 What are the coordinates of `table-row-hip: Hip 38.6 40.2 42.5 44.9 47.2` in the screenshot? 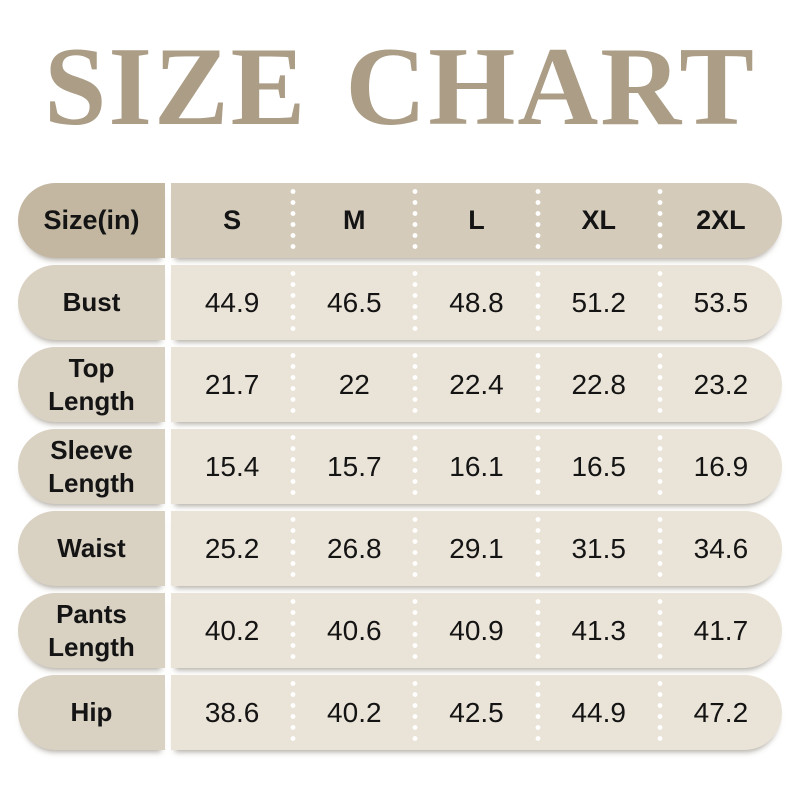 It's located at (400, 712).